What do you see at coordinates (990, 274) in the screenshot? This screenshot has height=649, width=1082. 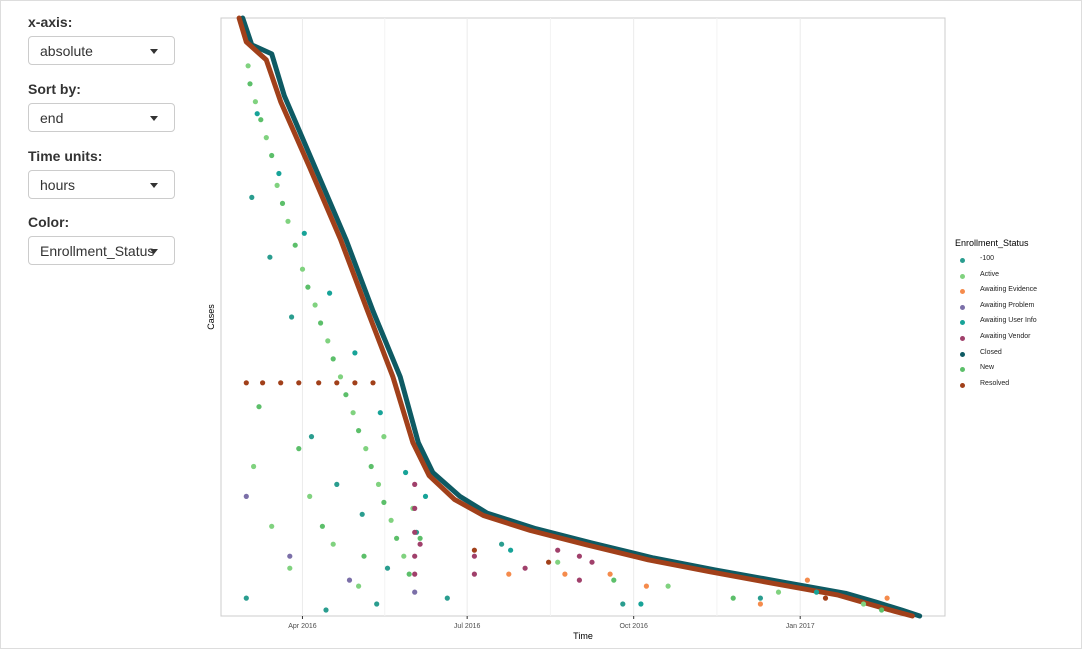 I see `legend-label: Active` at bounding box center [990, 274].